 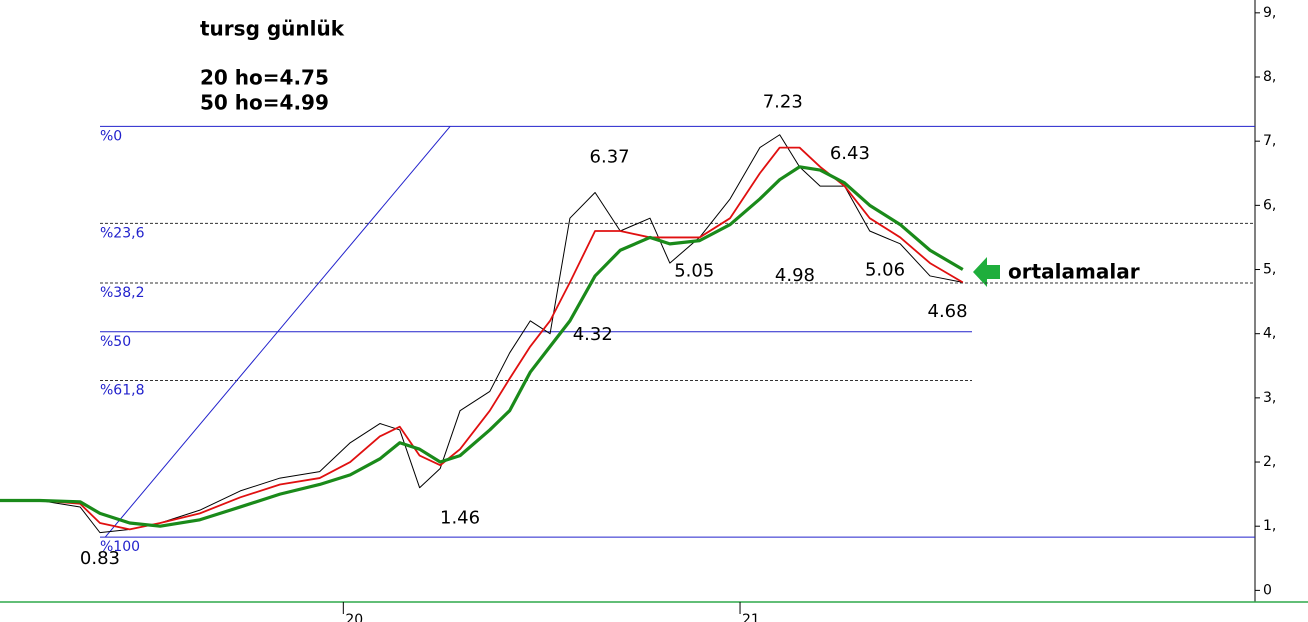 I want to click on fib-label: %100, so click(x=120, y=547).